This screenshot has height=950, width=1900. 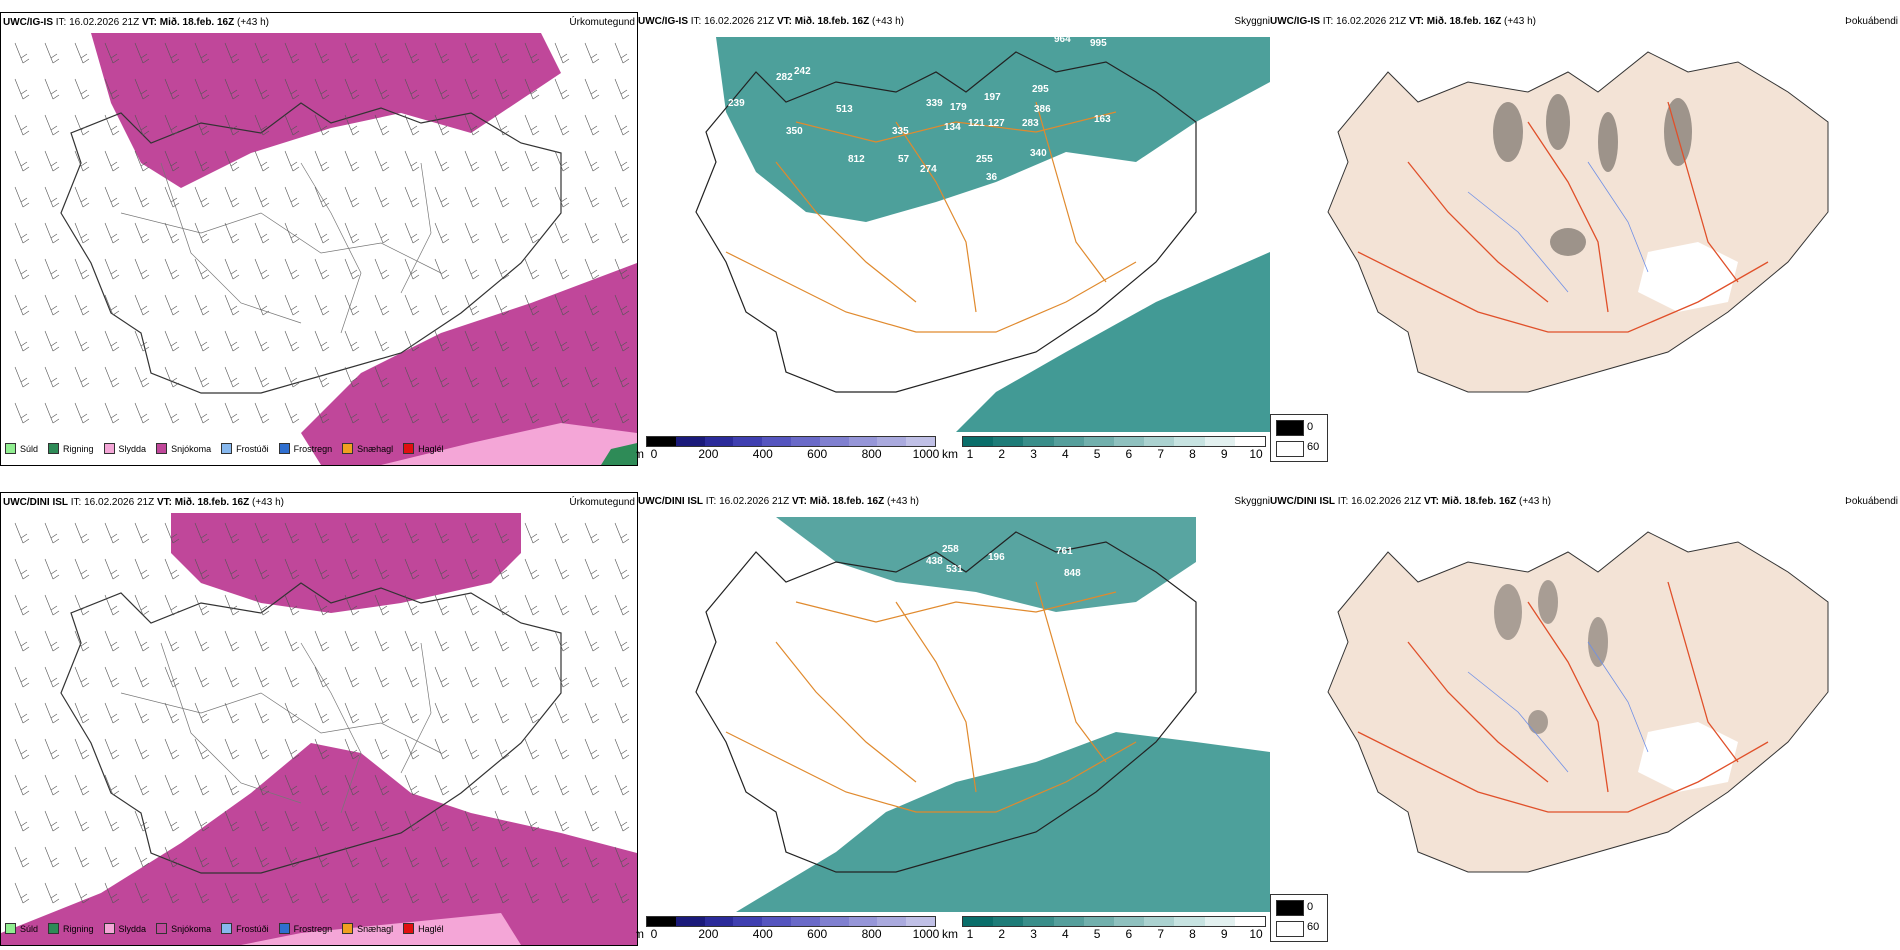 What do you see at coordinates (988, 243) in the screenshot?
I see `cloud-base-label: 216` at bounding box center [988, 243].